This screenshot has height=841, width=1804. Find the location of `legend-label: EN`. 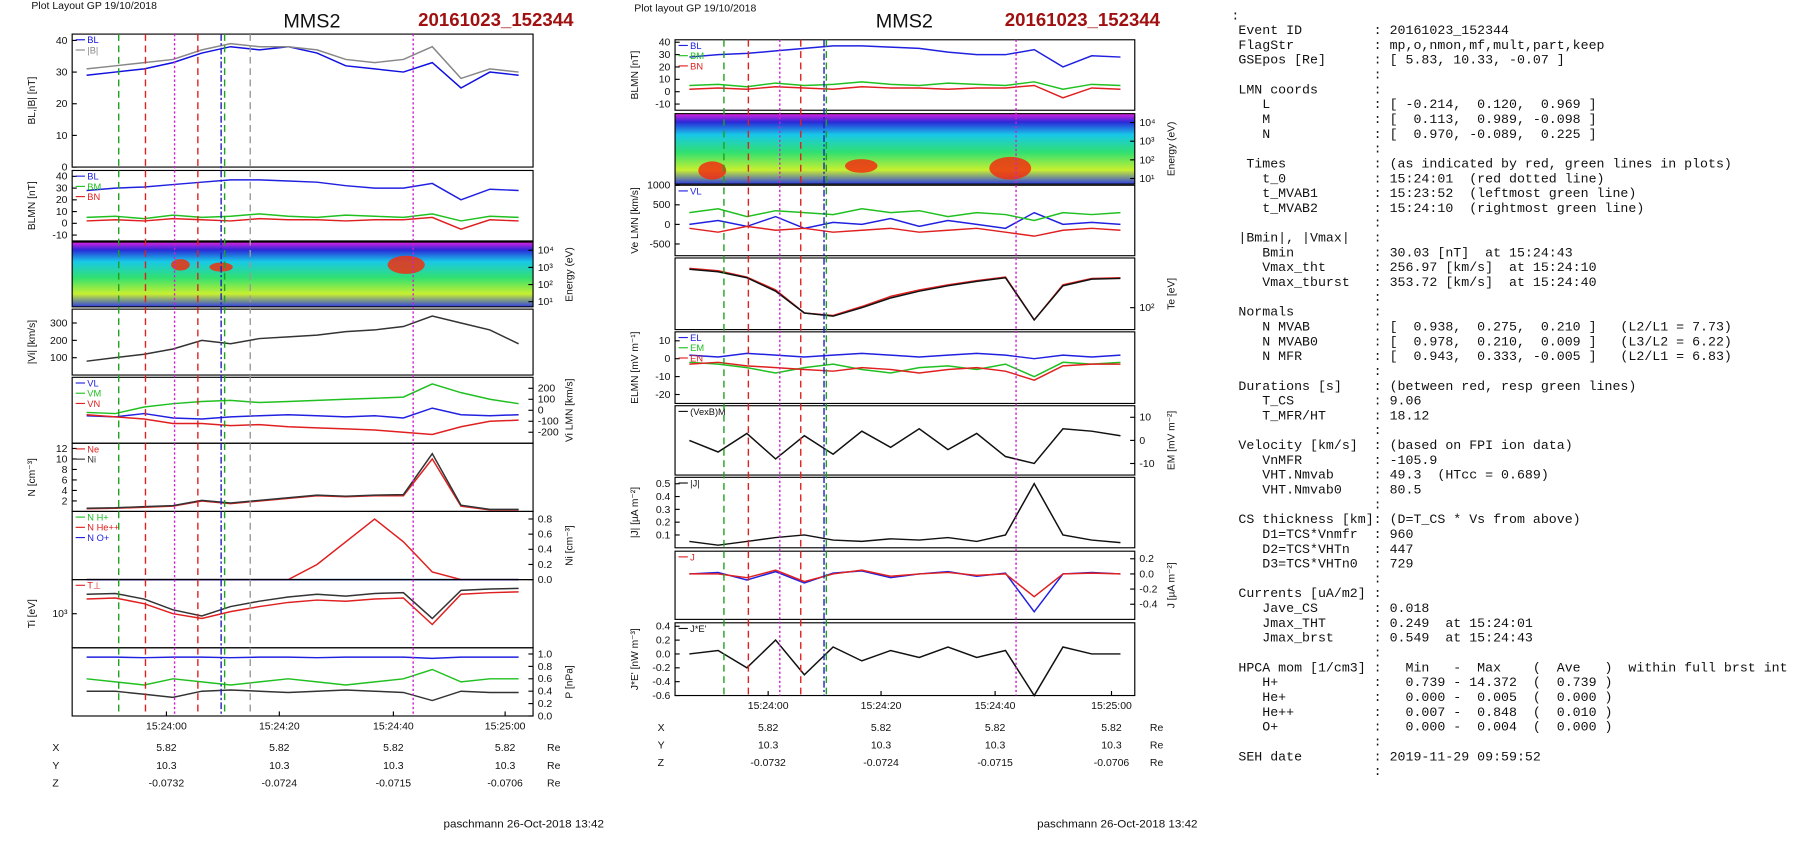

legend-label: EN is located at coordinates (696, 358).